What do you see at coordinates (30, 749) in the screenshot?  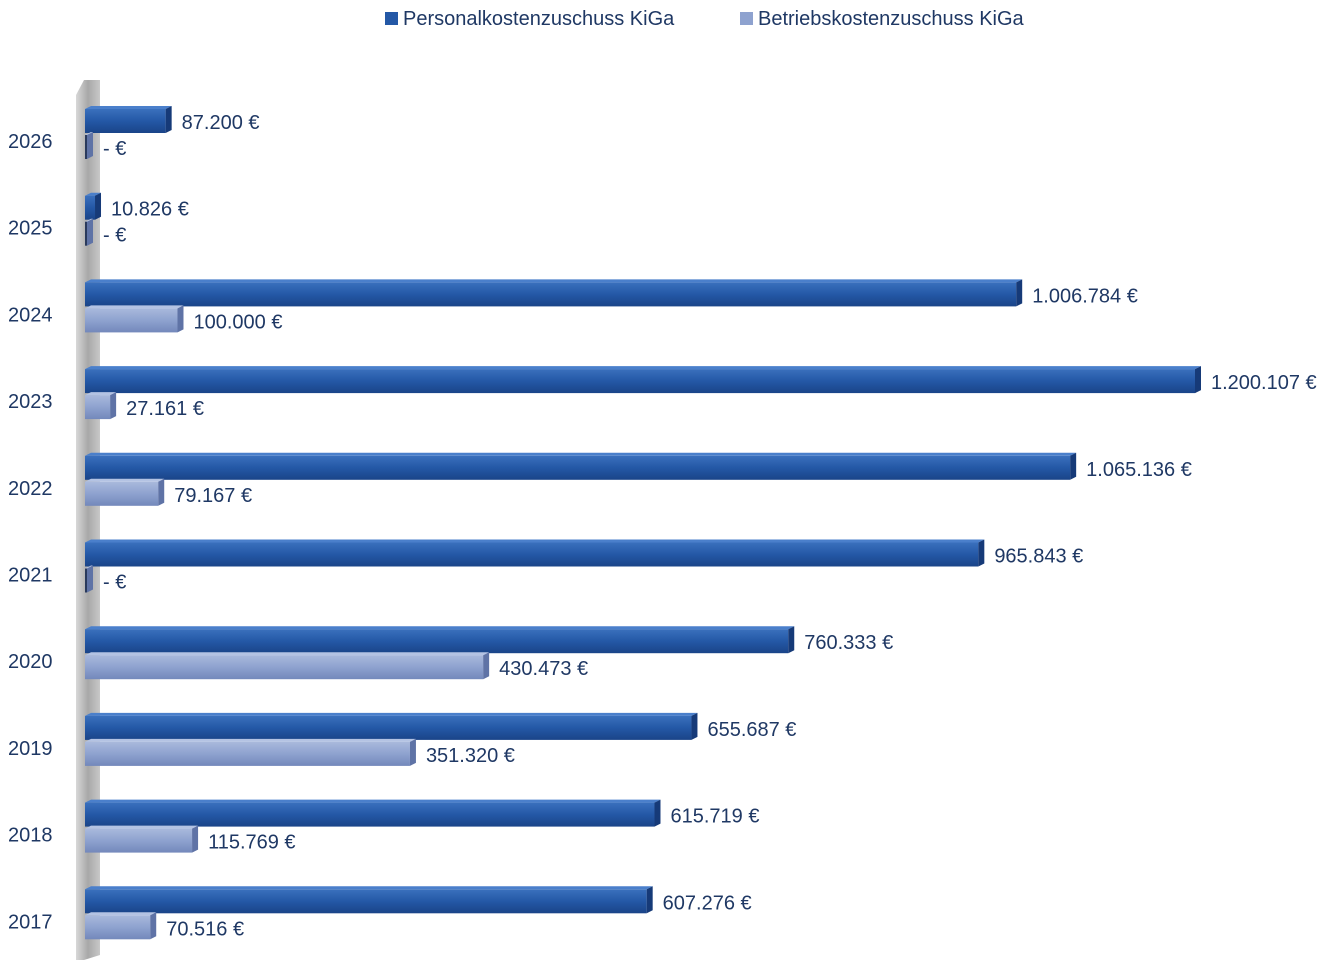 I see `category-label-2019: 2019` at bounding box center [30, 749].